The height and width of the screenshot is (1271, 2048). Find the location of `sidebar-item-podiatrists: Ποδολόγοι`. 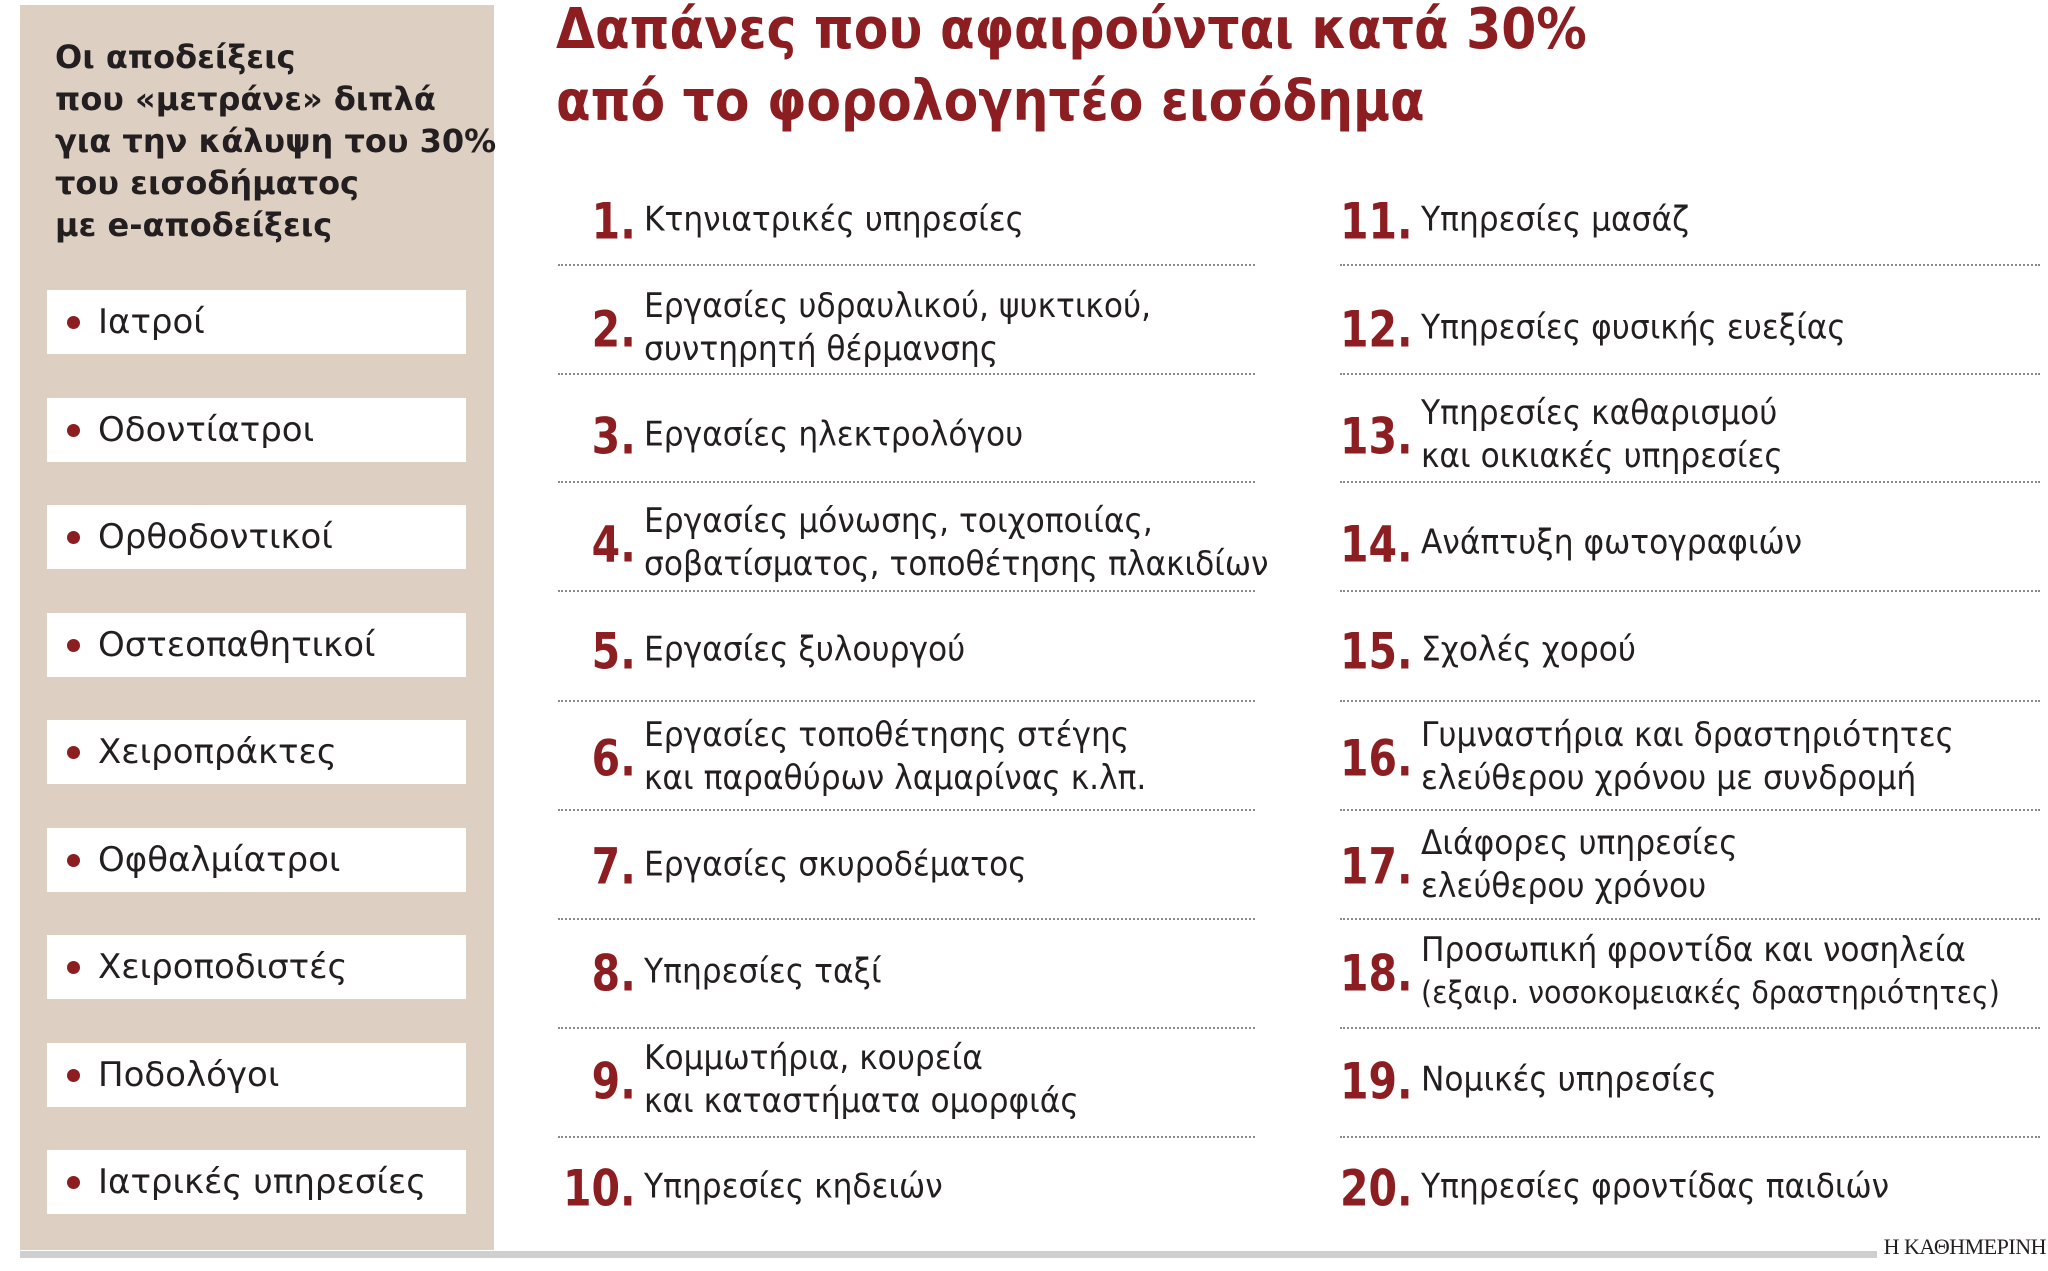

sidebar-item-podiatrists: Ποδολόγοι is located at coordinates (256, 1075).